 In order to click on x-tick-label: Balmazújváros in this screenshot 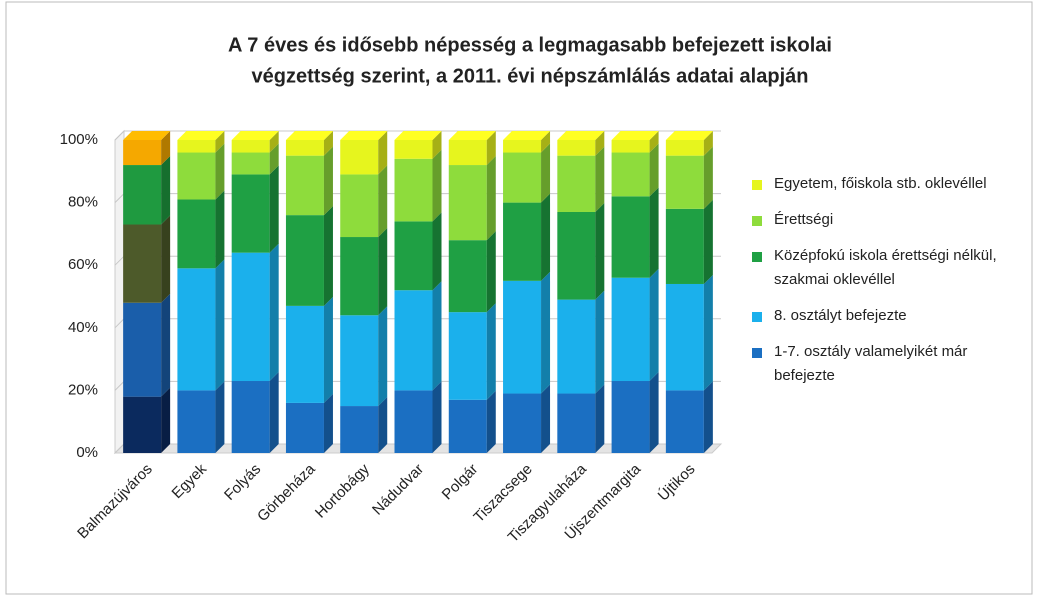, I will do `click(115, 502)`.